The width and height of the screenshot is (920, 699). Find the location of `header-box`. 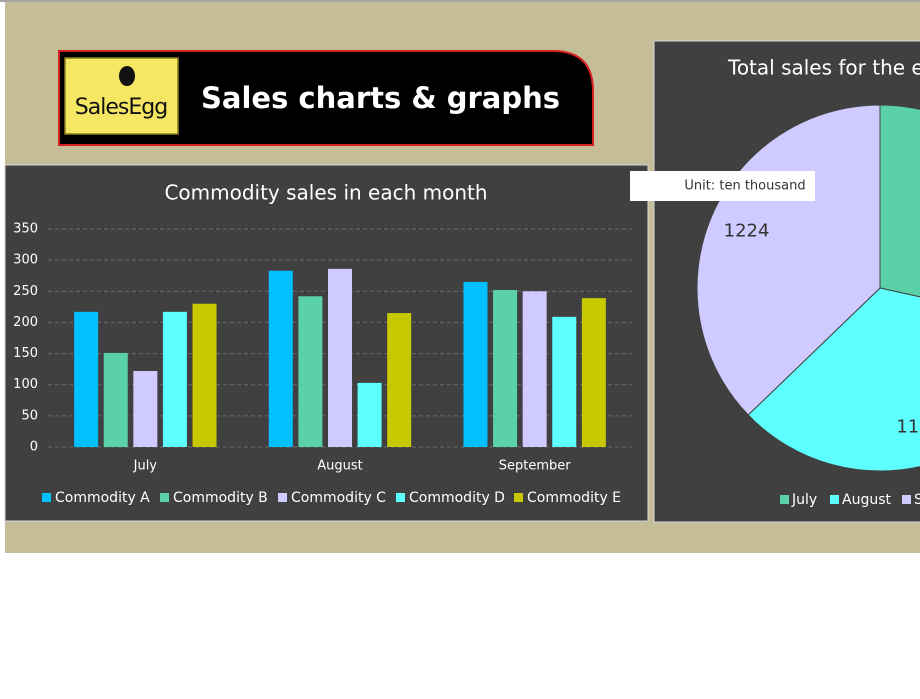

header-box is located at coordinates (326, 98).